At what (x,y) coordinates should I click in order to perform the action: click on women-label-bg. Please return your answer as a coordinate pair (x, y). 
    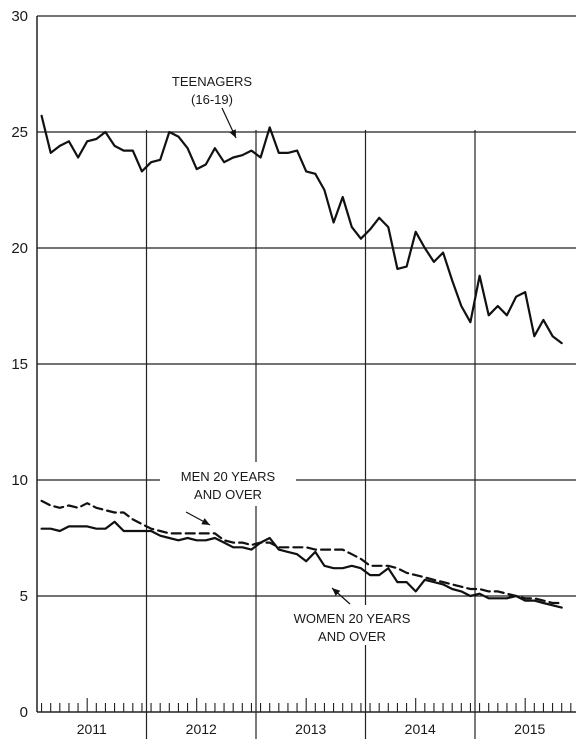
    Looking at the image, I should click on (351, 625).